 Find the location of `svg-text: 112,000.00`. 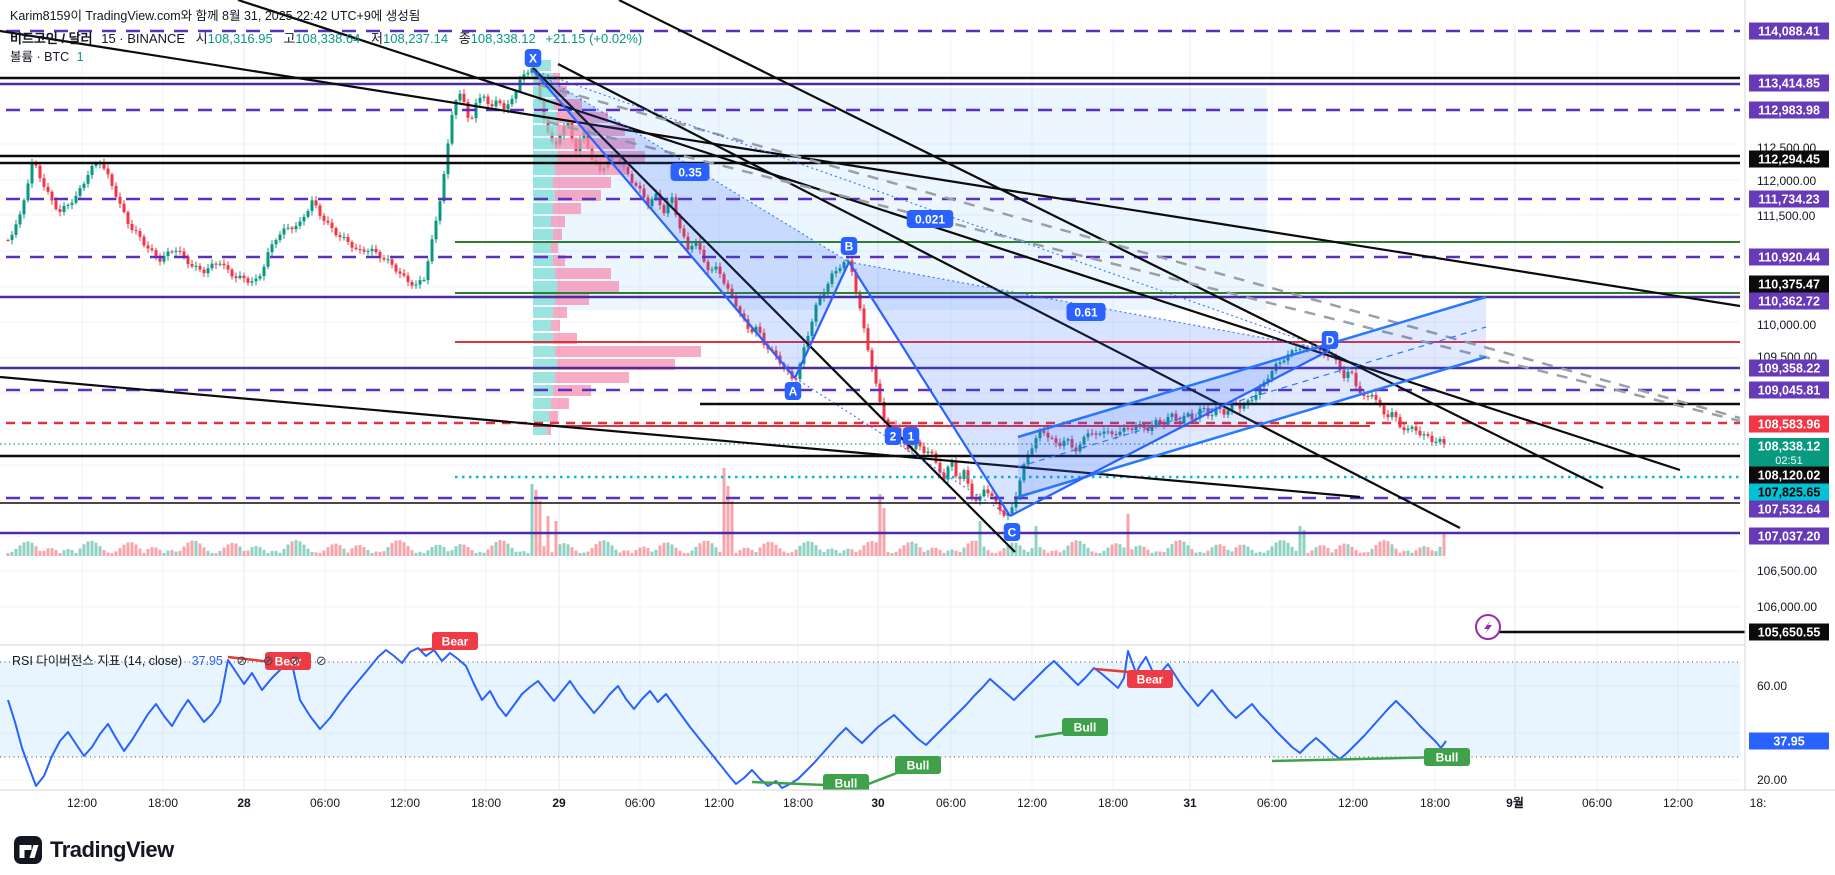

svg-text: 112,000.00 is located at coordinates (1786, 181).